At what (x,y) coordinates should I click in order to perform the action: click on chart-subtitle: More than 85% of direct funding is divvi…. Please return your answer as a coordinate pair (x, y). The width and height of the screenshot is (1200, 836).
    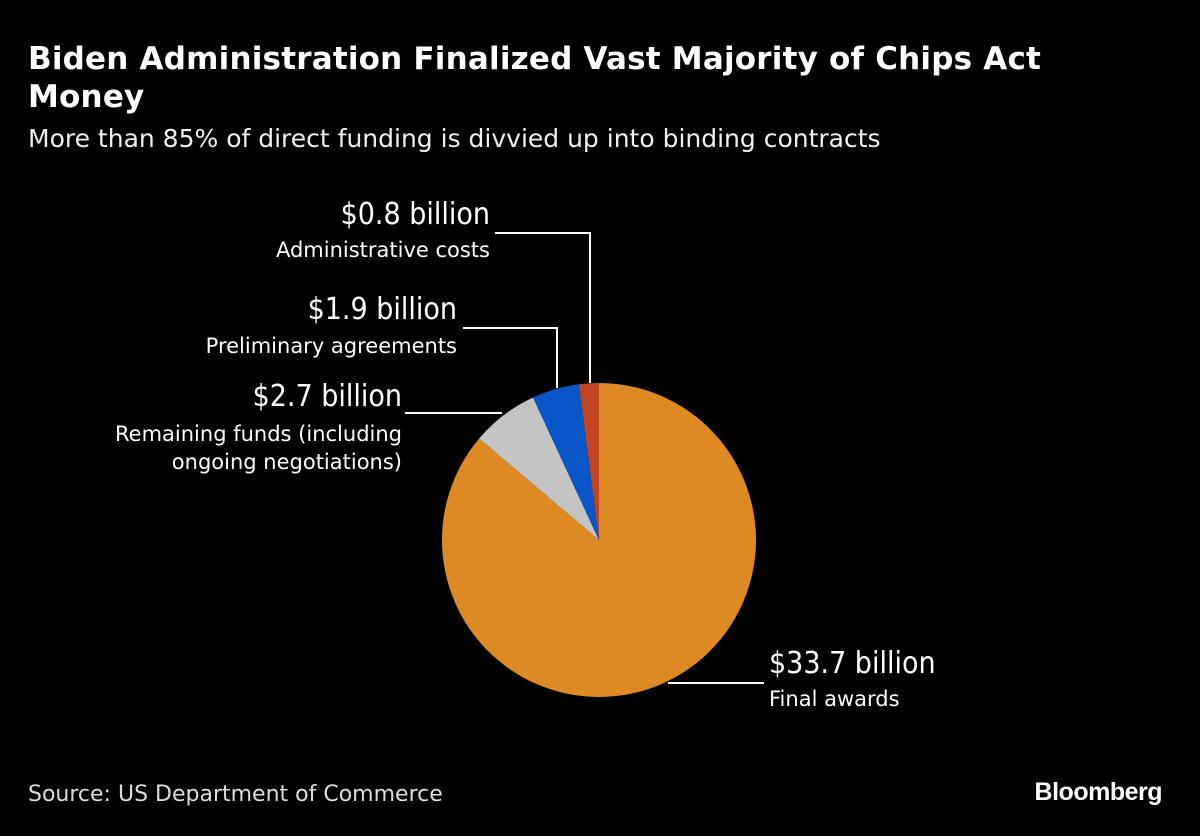
    Looking at the image, I should click on (454, 138).